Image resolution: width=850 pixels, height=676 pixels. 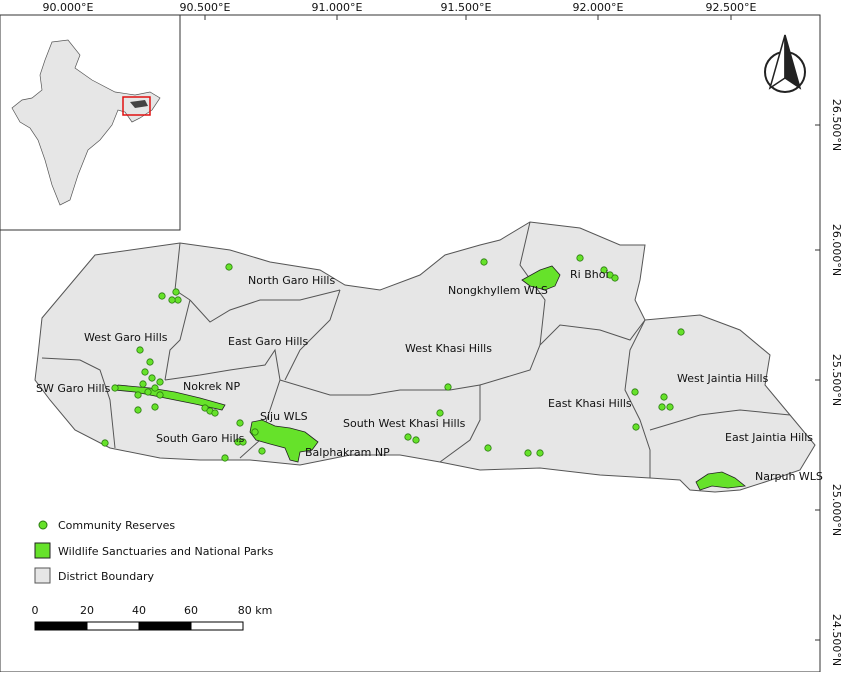 What do you see at coordinates (291, 280) in the screenshot?
I see `district-label: North Garo Hills` at bounding box center [291, 280].